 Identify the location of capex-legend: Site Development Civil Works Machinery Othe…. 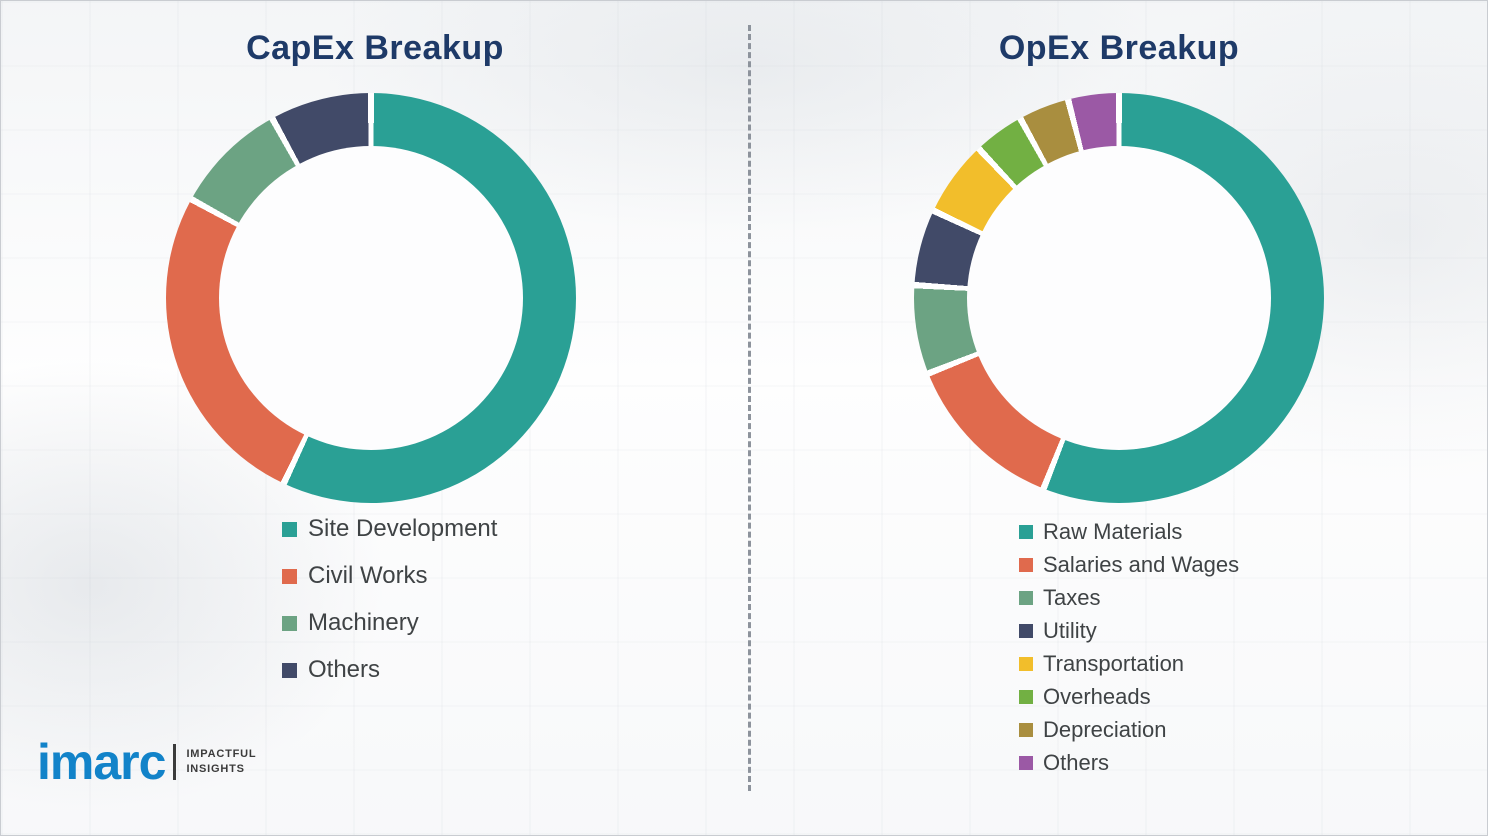
(389, 609).